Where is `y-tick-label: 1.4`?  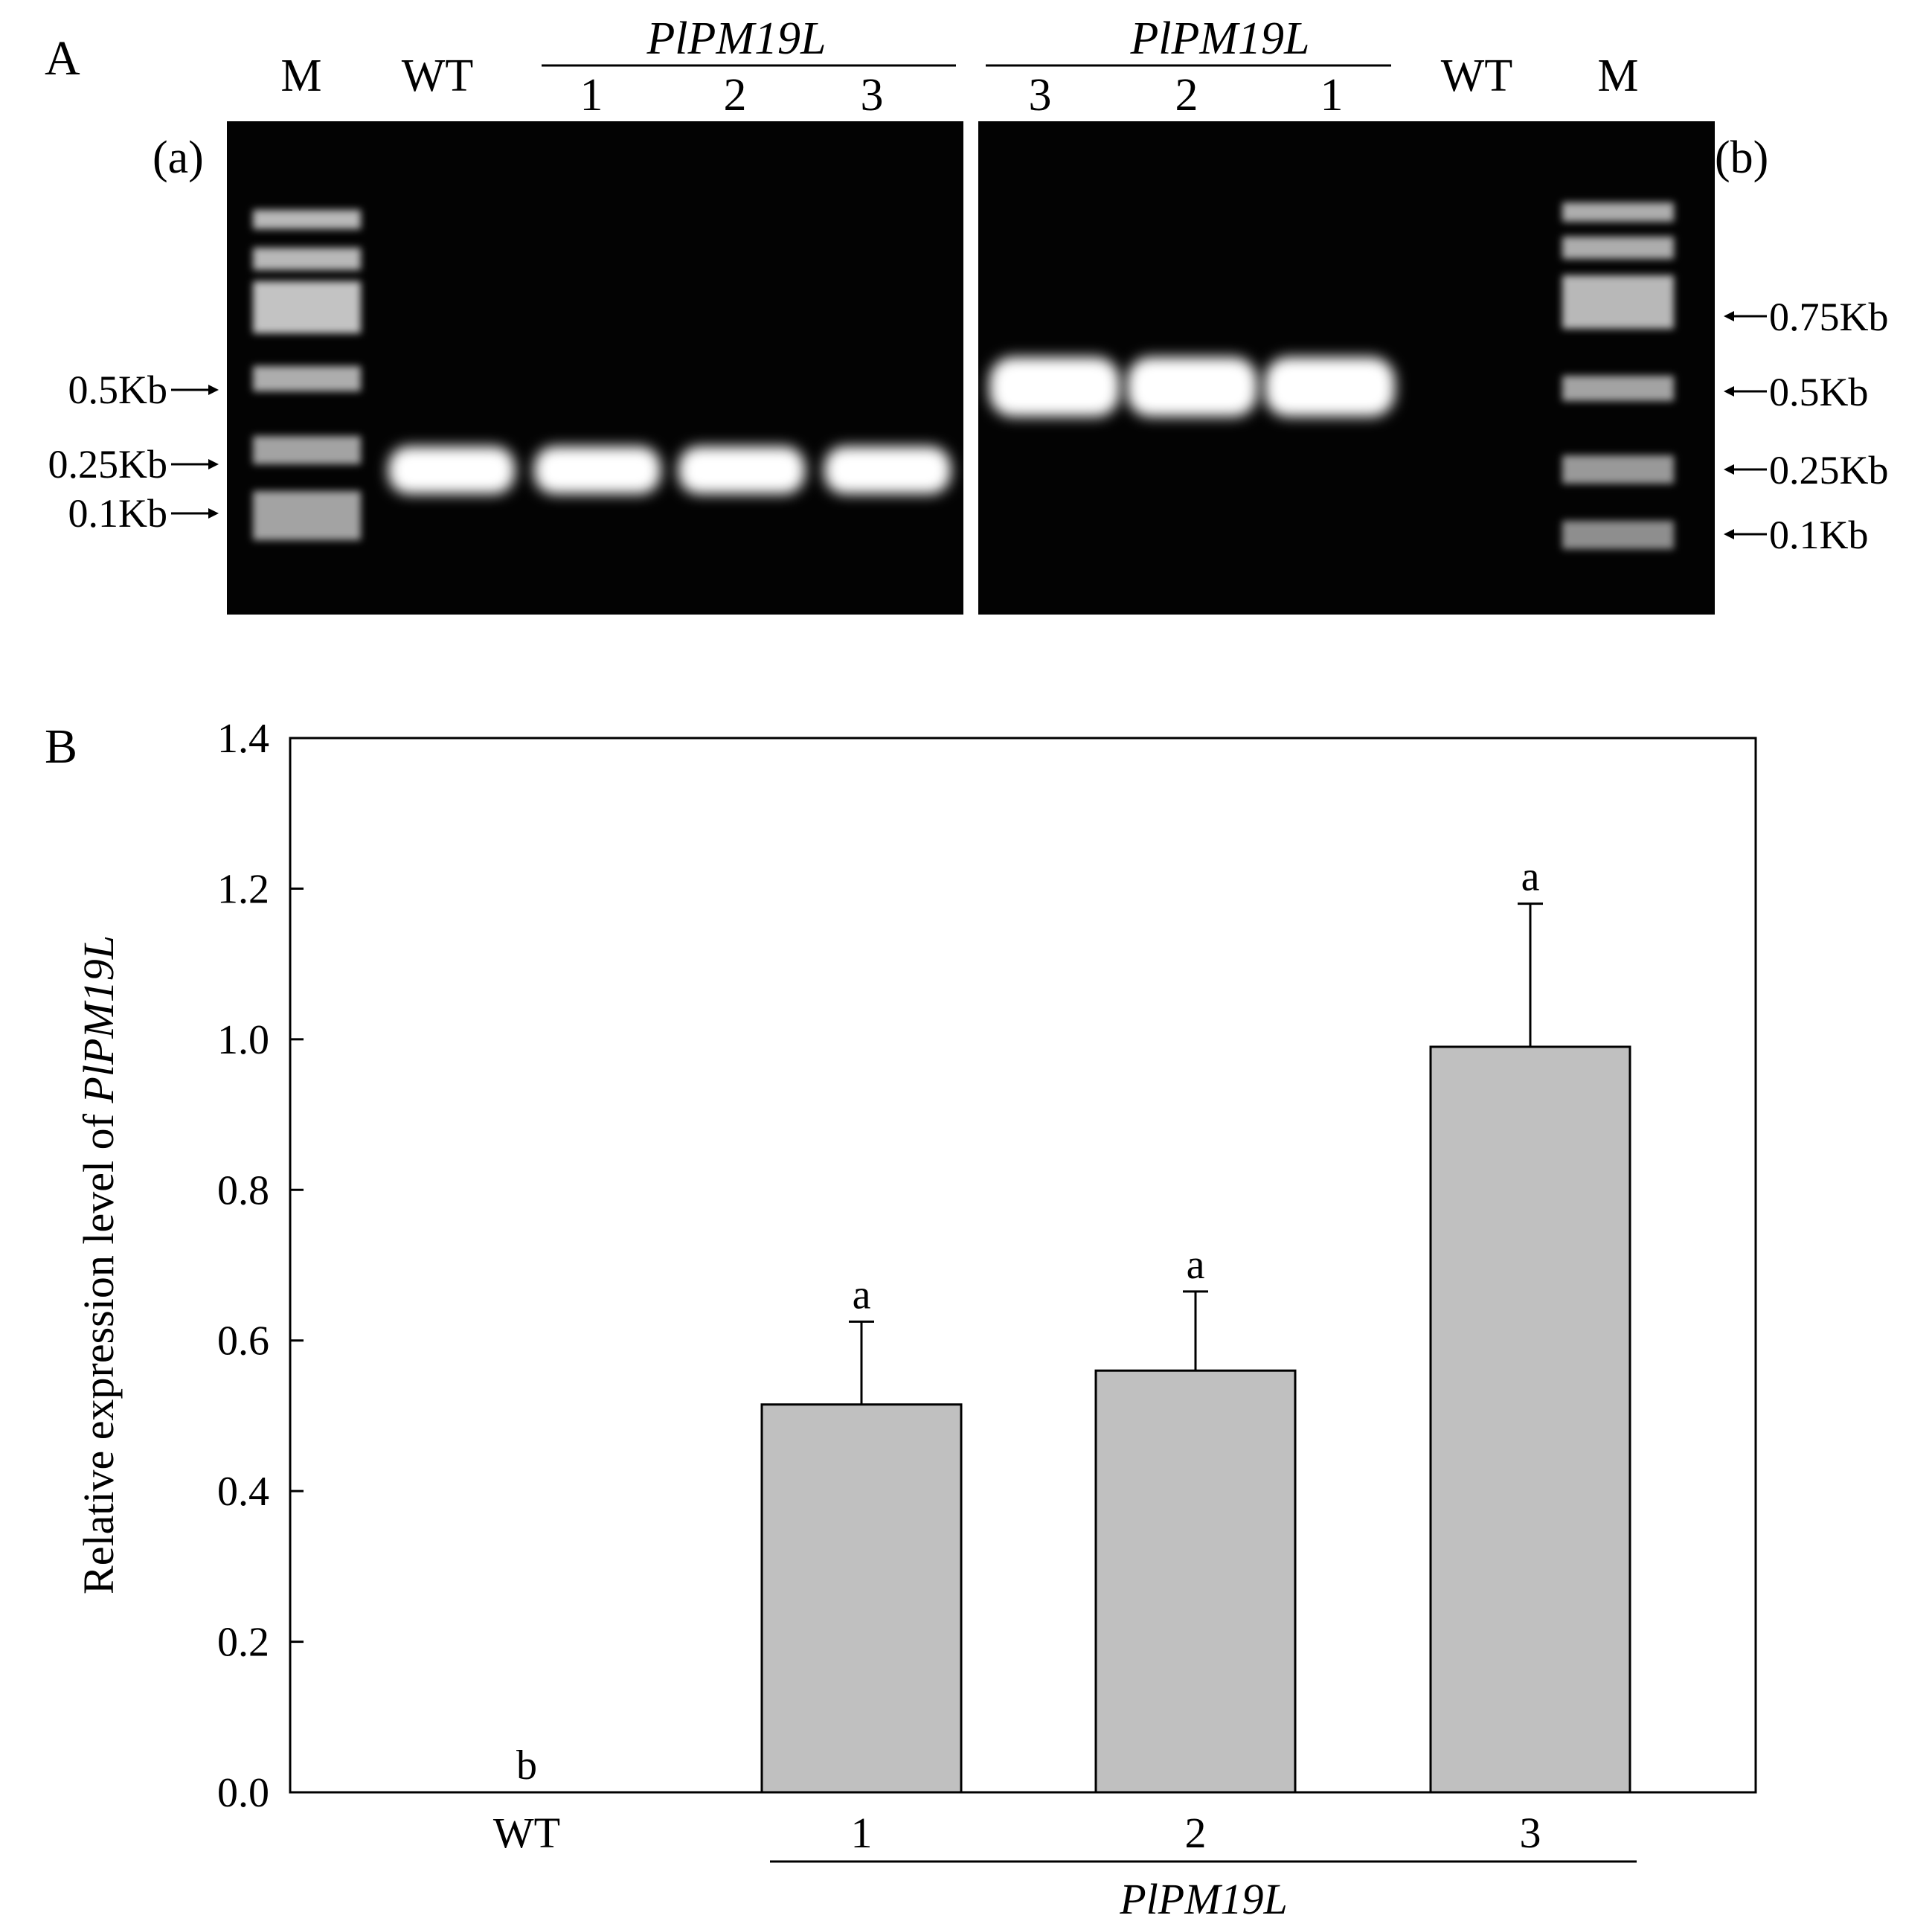
y-tick-label: 1.4 is located at coordinates (243, 739).